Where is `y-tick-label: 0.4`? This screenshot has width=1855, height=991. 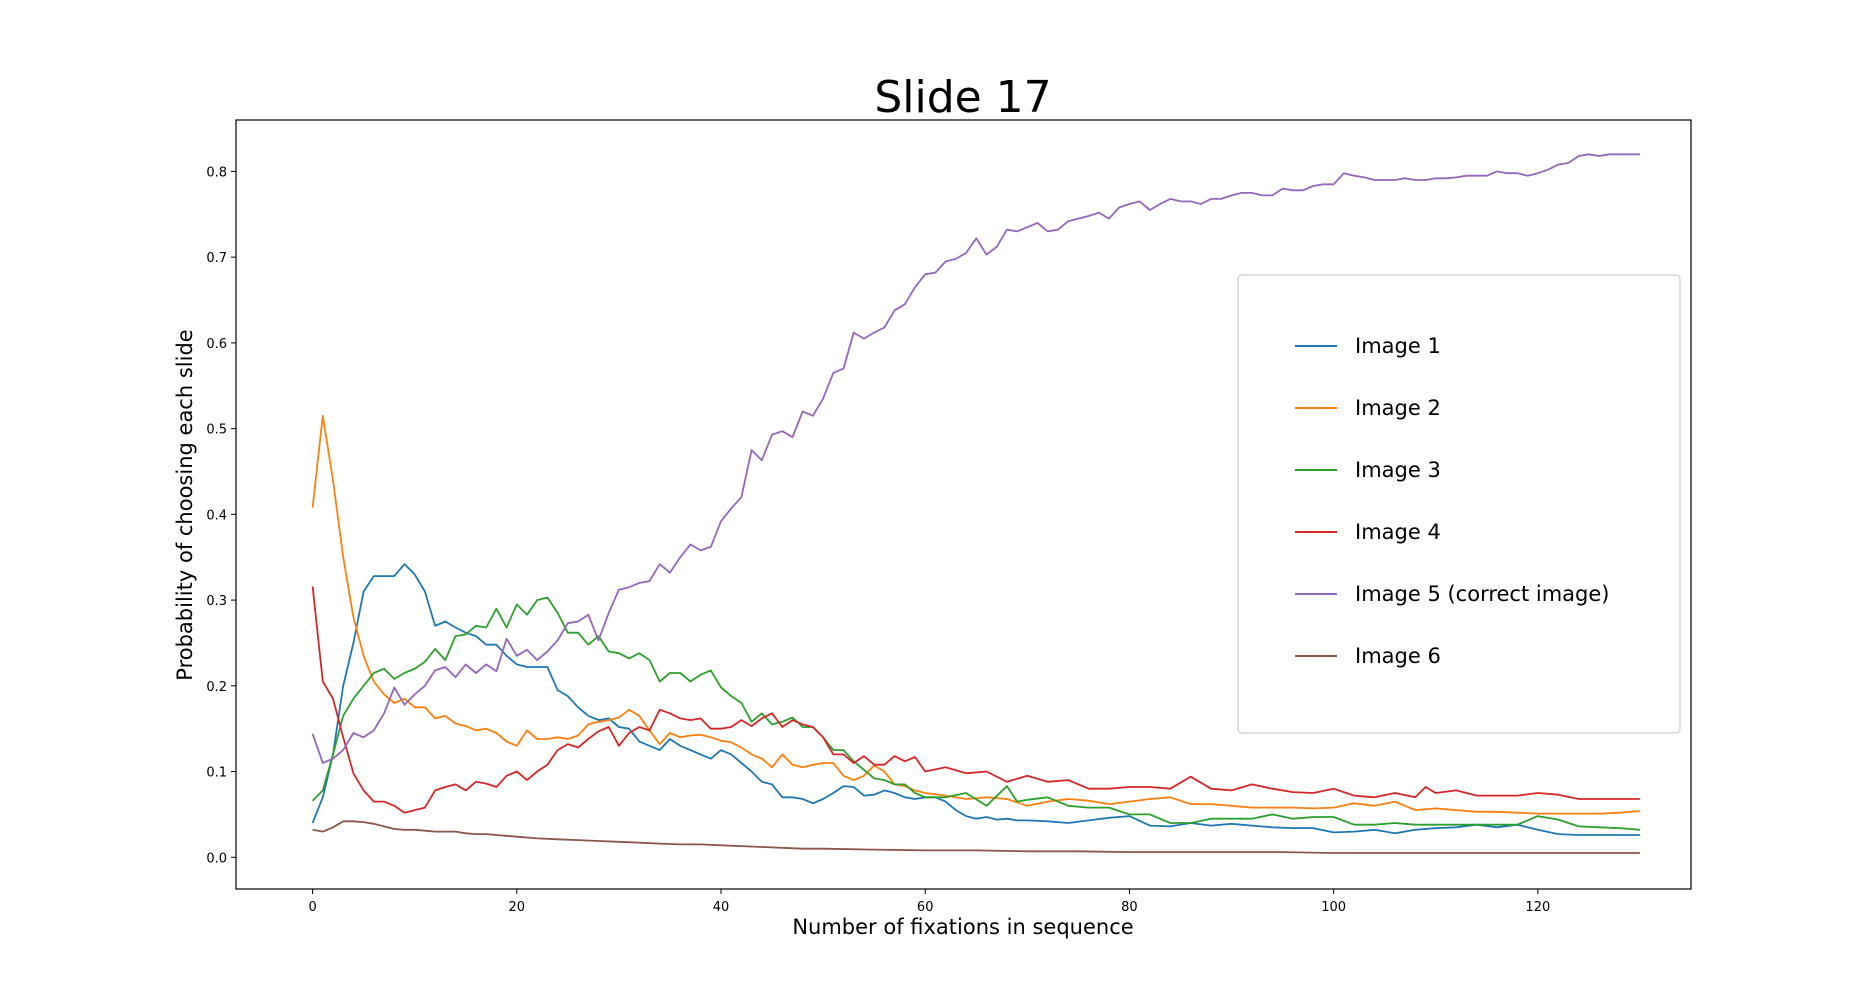 y-tick-label: 0.4 is located at coordinates (216, 515).